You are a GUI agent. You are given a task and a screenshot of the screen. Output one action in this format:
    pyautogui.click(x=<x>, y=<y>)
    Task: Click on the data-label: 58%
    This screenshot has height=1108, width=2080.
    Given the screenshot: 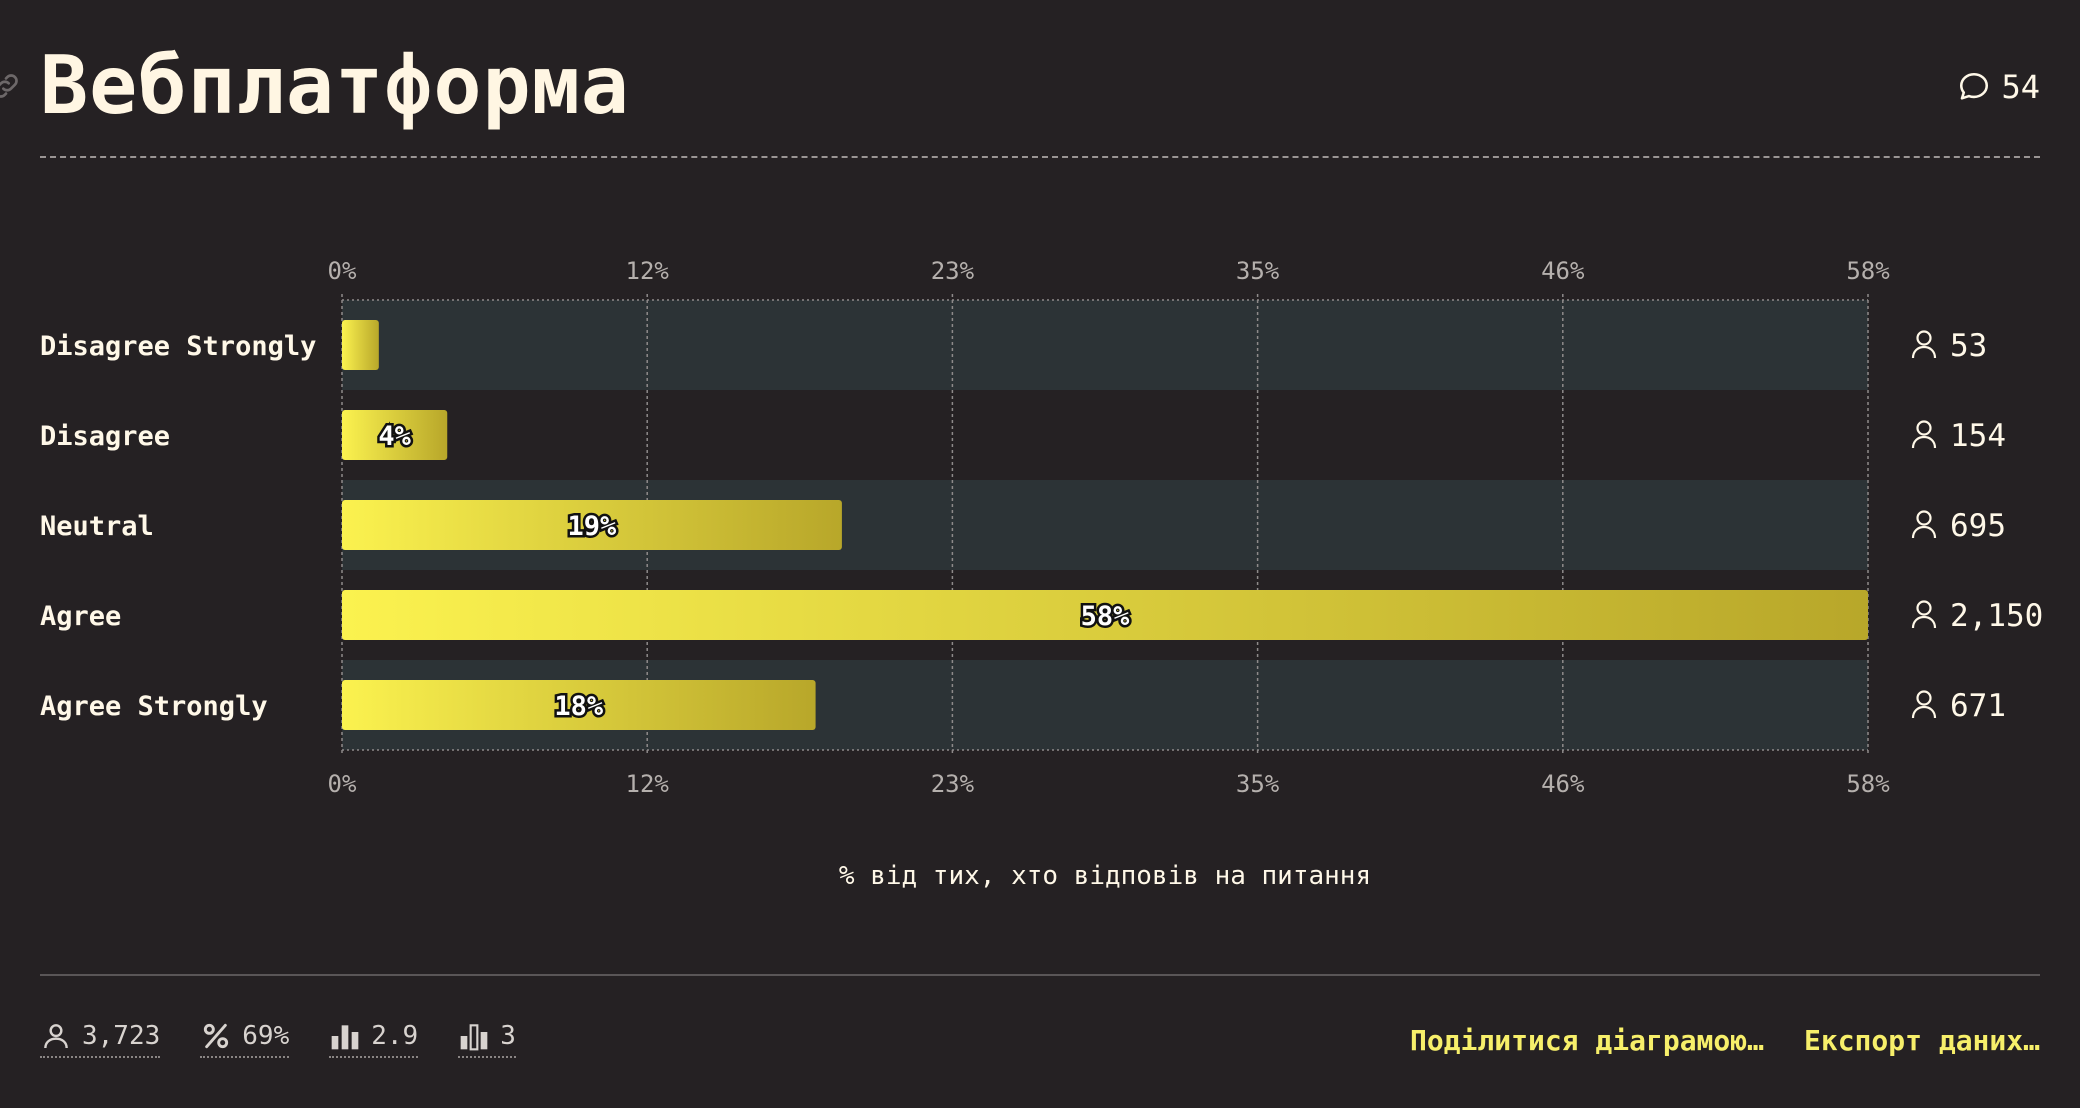 What is the action you would take?
    pyautogui.click(x=1106, y=616)
    